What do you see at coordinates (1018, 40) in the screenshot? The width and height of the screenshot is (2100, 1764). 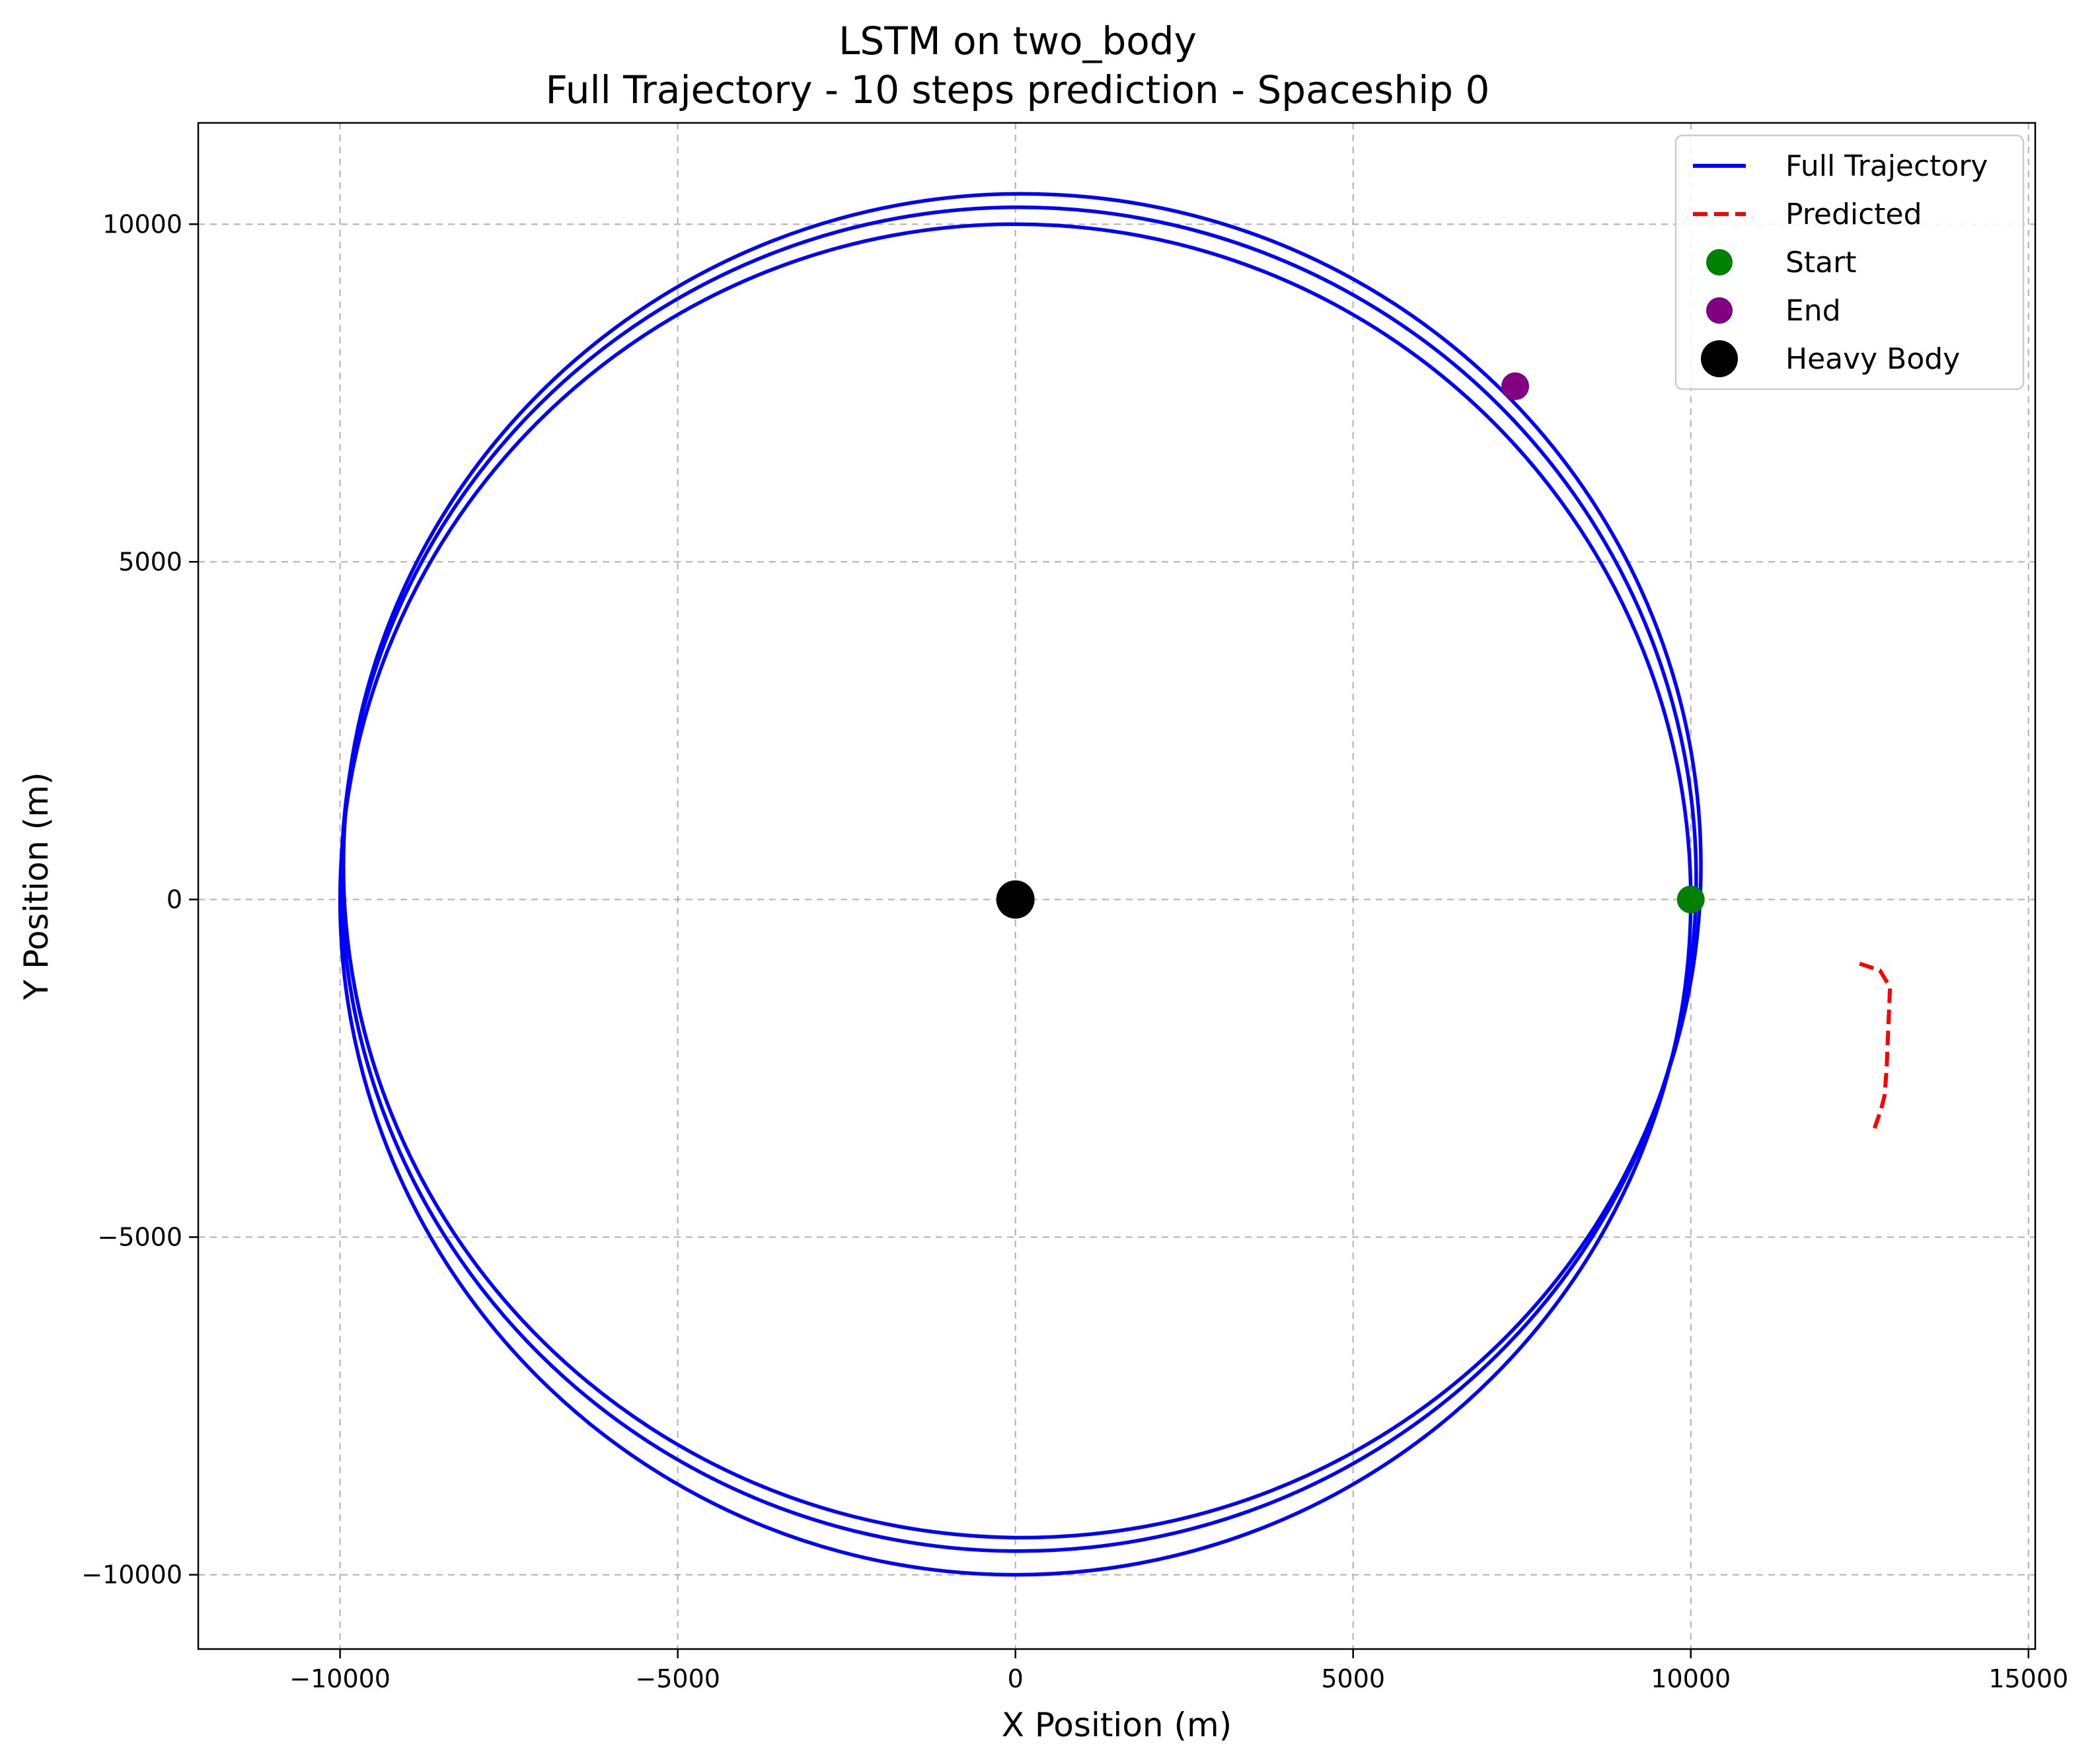 I see `chart-title: LSTM on two_body` at bounding box center [1018, 40].